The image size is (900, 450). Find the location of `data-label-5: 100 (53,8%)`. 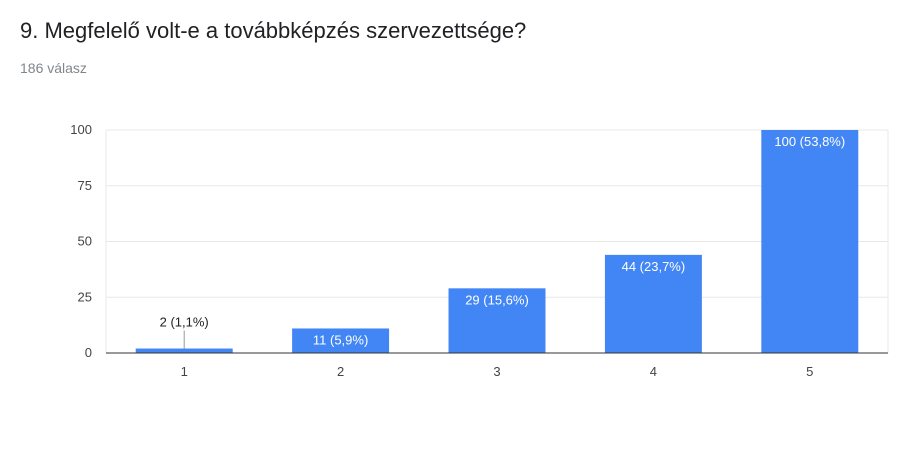

data-label-5: 100 (53,8%) is located at coordinates (809, 141).